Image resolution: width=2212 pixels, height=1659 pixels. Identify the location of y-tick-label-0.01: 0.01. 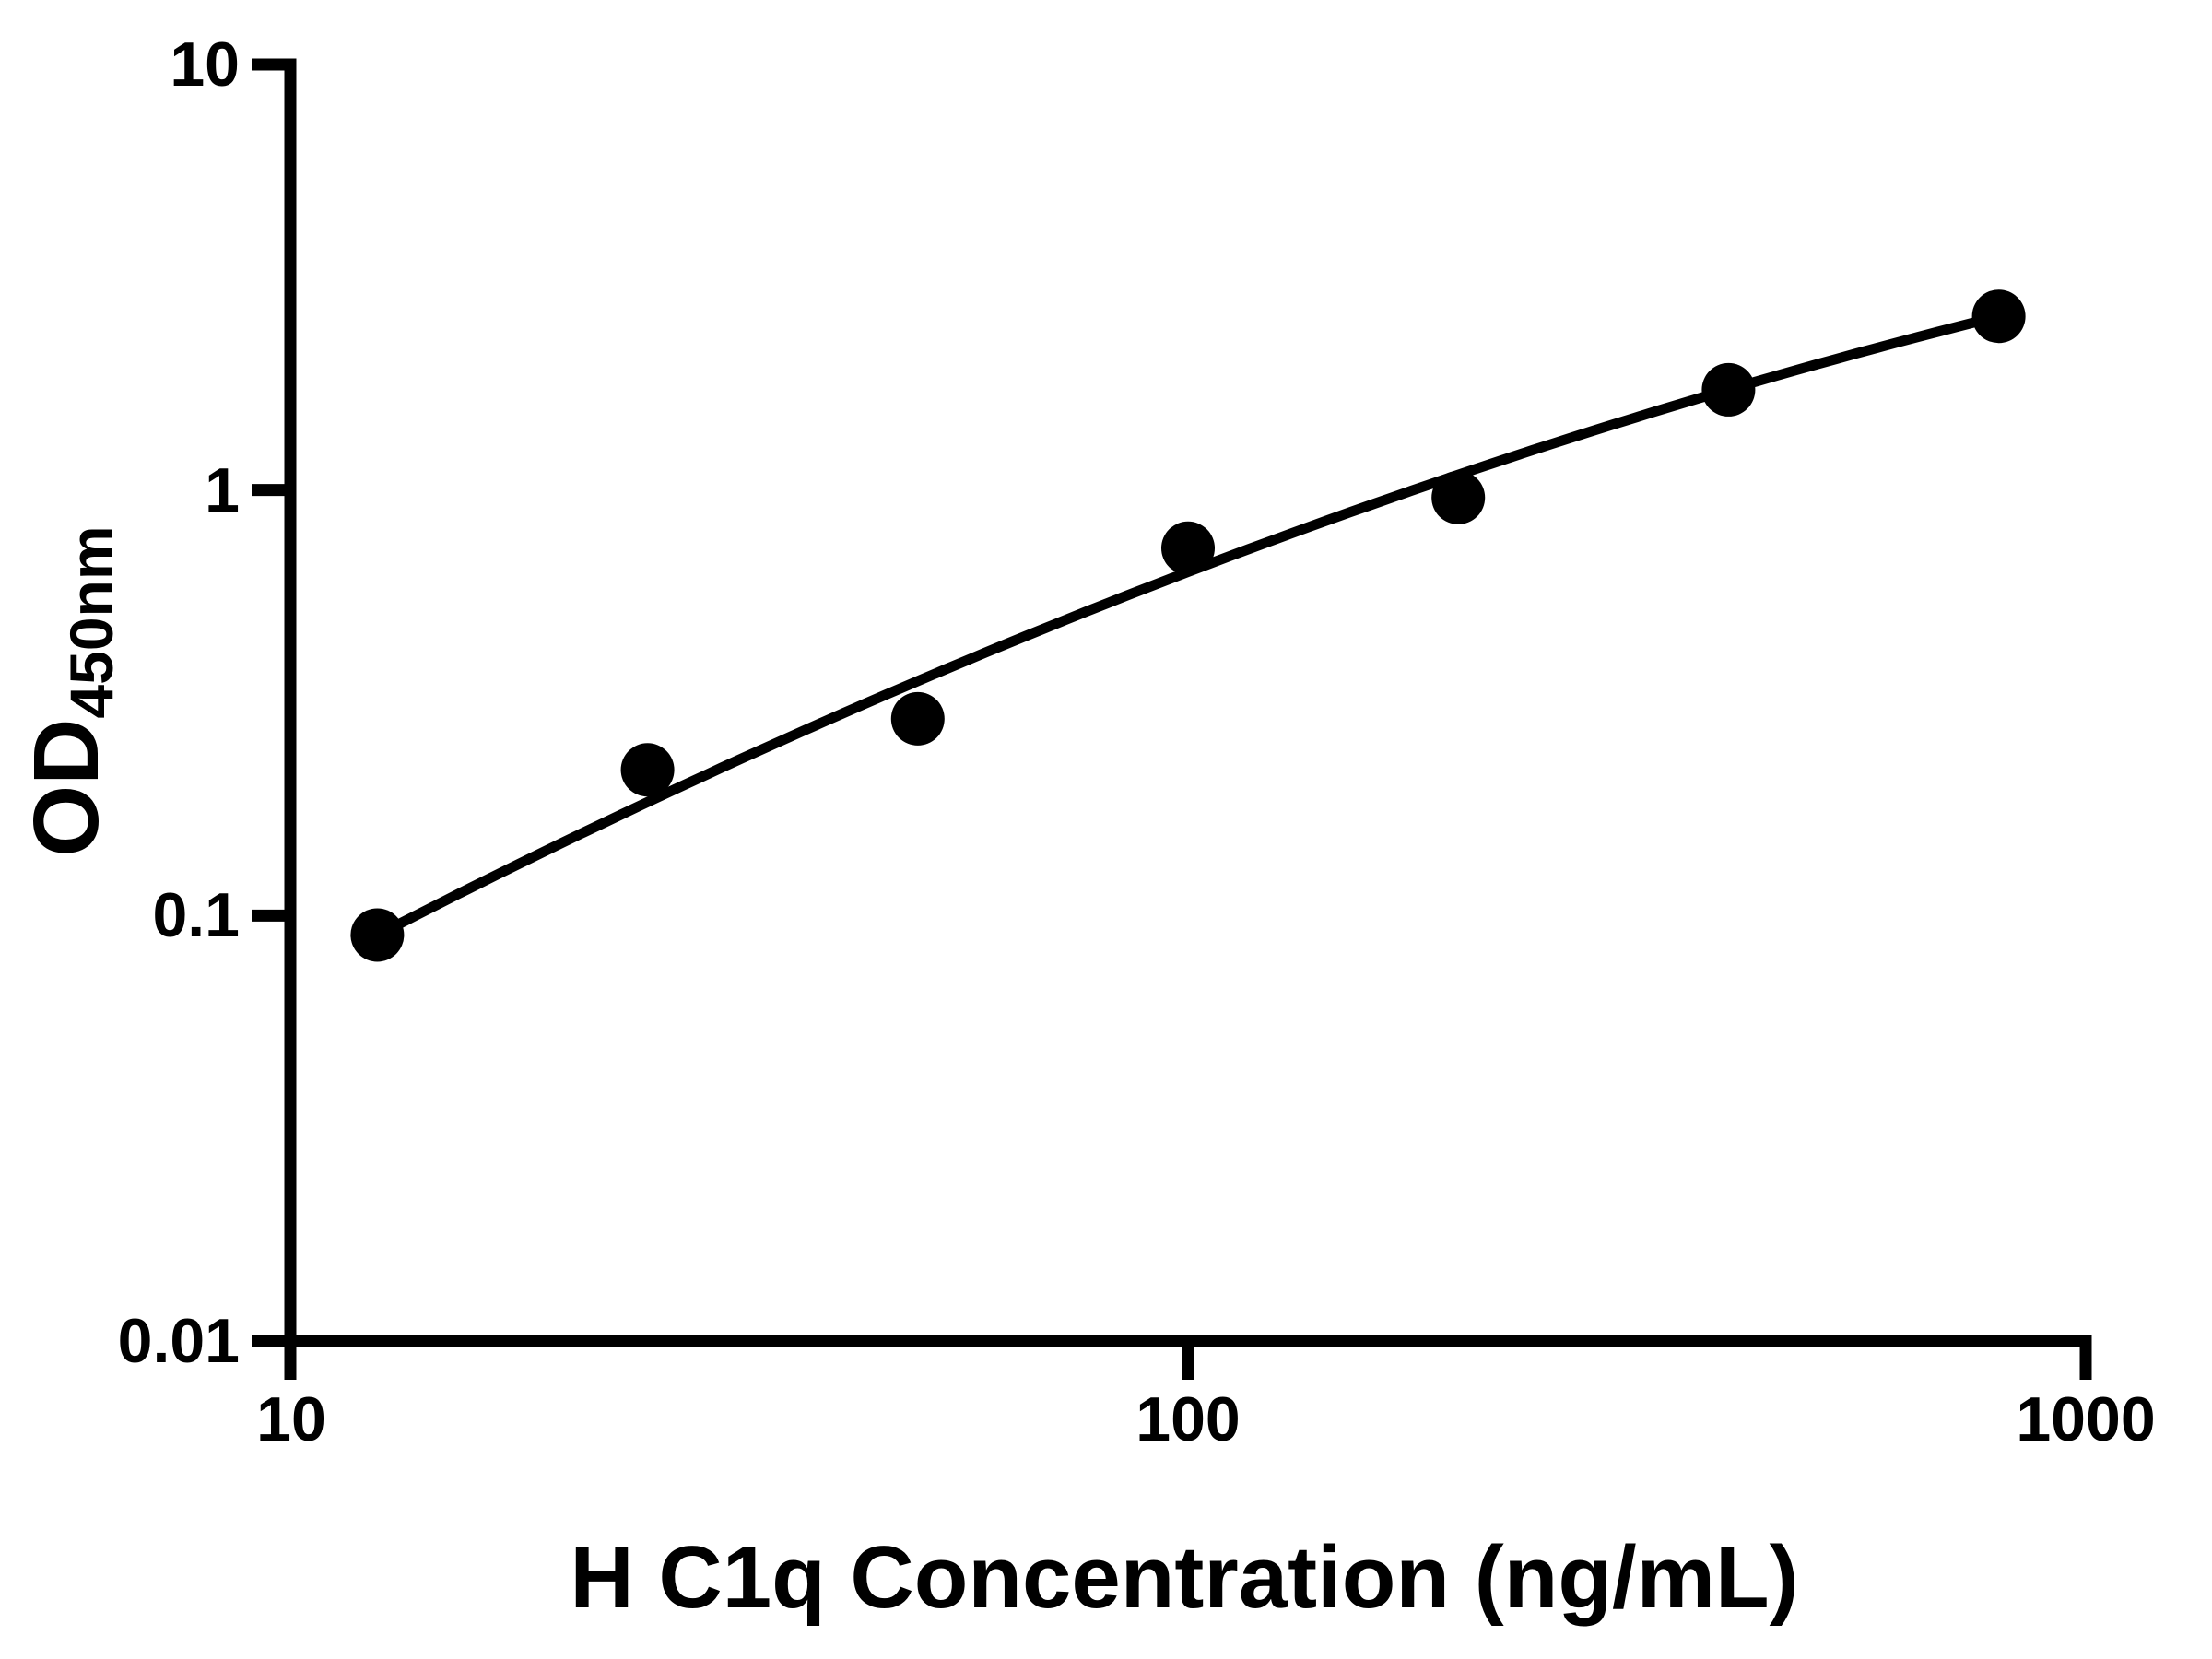
(178, 1341).